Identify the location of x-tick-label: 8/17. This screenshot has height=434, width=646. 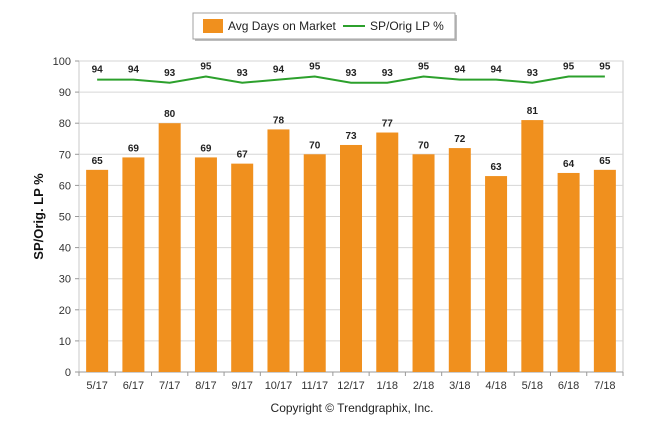
(205, 386).